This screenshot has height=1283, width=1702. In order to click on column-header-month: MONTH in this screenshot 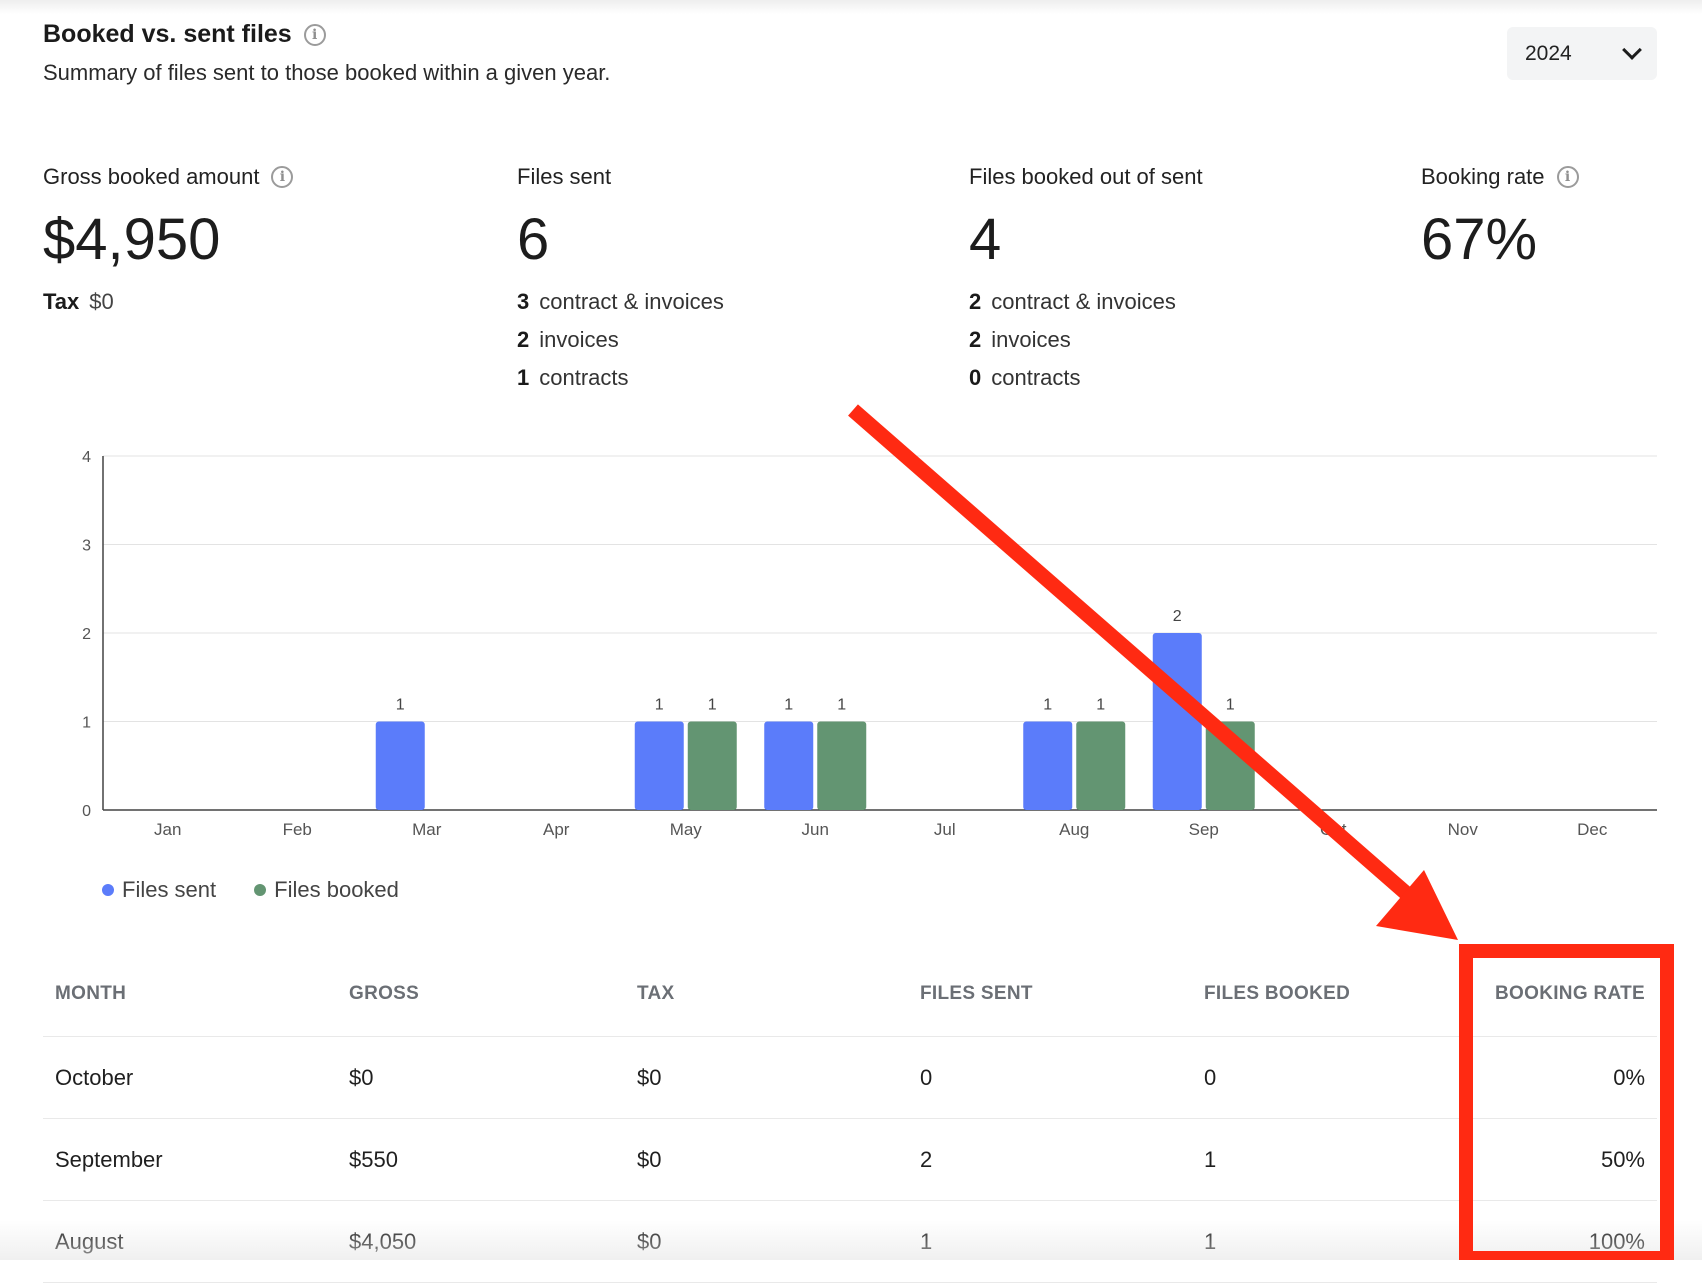, I will do `click(91, 993)`.